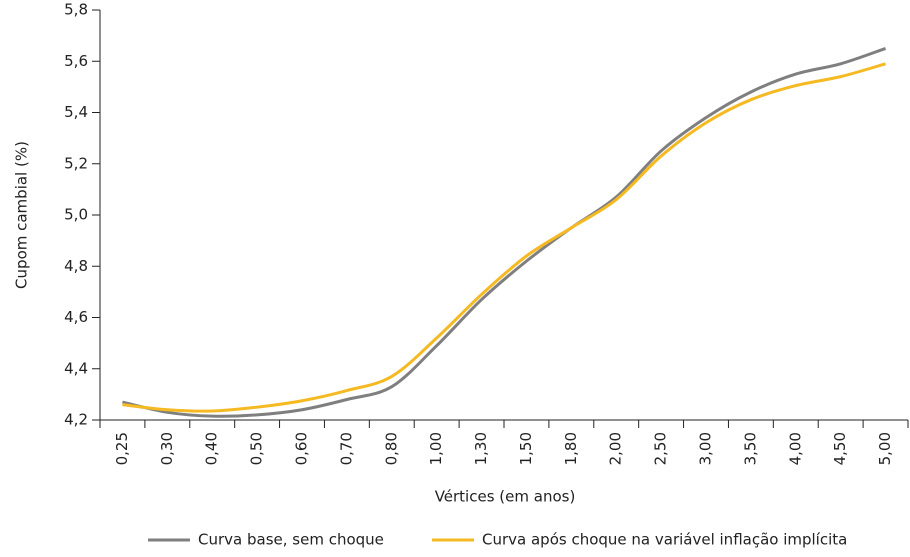 This screenshot has width=910, height=557. I want to click on y-tick-label: 5,6, so click(76, 61).